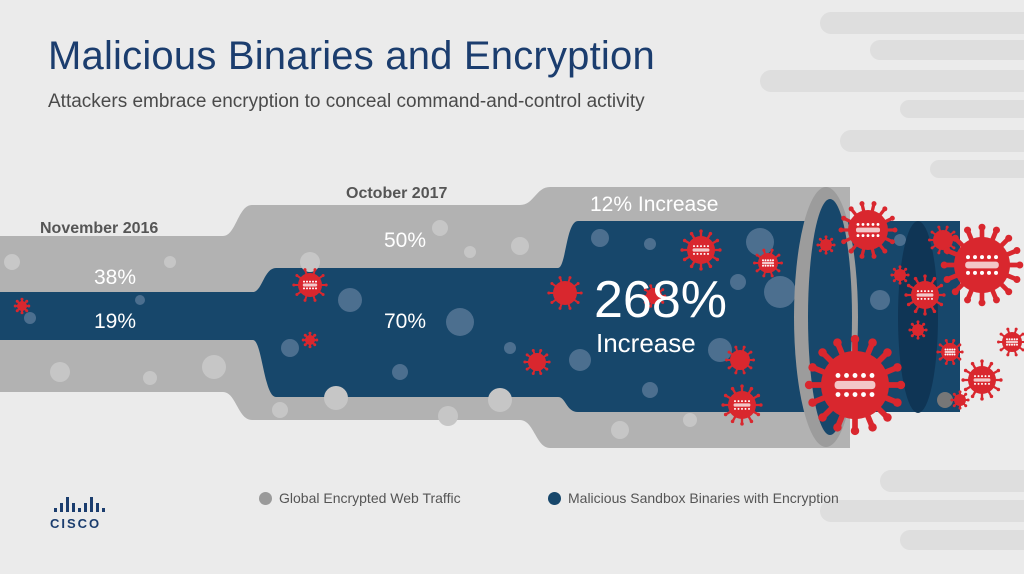  What do you see at coordinates (370, 498) in the screenshot?
I see `legend-label-traffic: Global Encrypted Web Traffic` at bounding box center [370, 498].